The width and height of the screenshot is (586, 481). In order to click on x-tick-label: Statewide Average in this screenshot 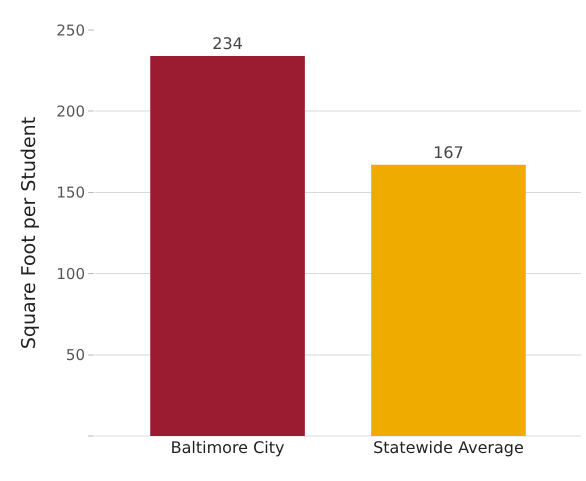, I will do `click(448, 447)`.